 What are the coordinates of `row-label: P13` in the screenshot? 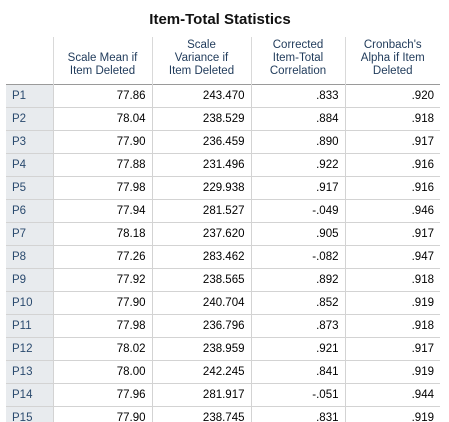 It's located at (29, 371).